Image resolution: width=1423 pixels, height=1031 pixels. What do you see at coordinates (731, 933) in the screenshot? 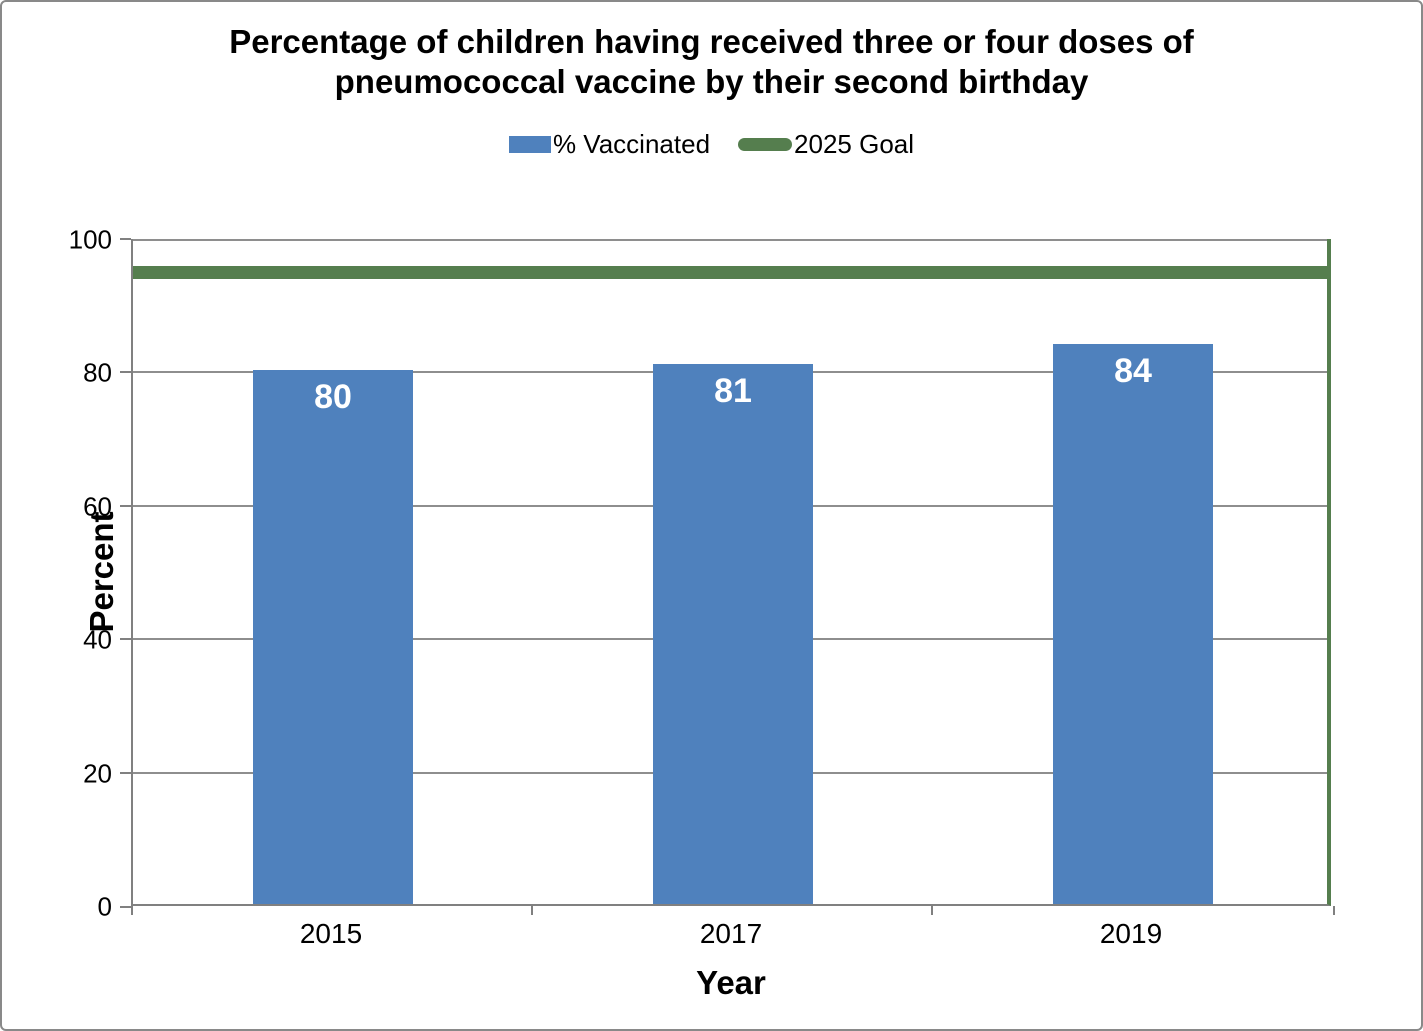
I see `x-tick-label-2017: 2017` at bounding box center [731, 933].